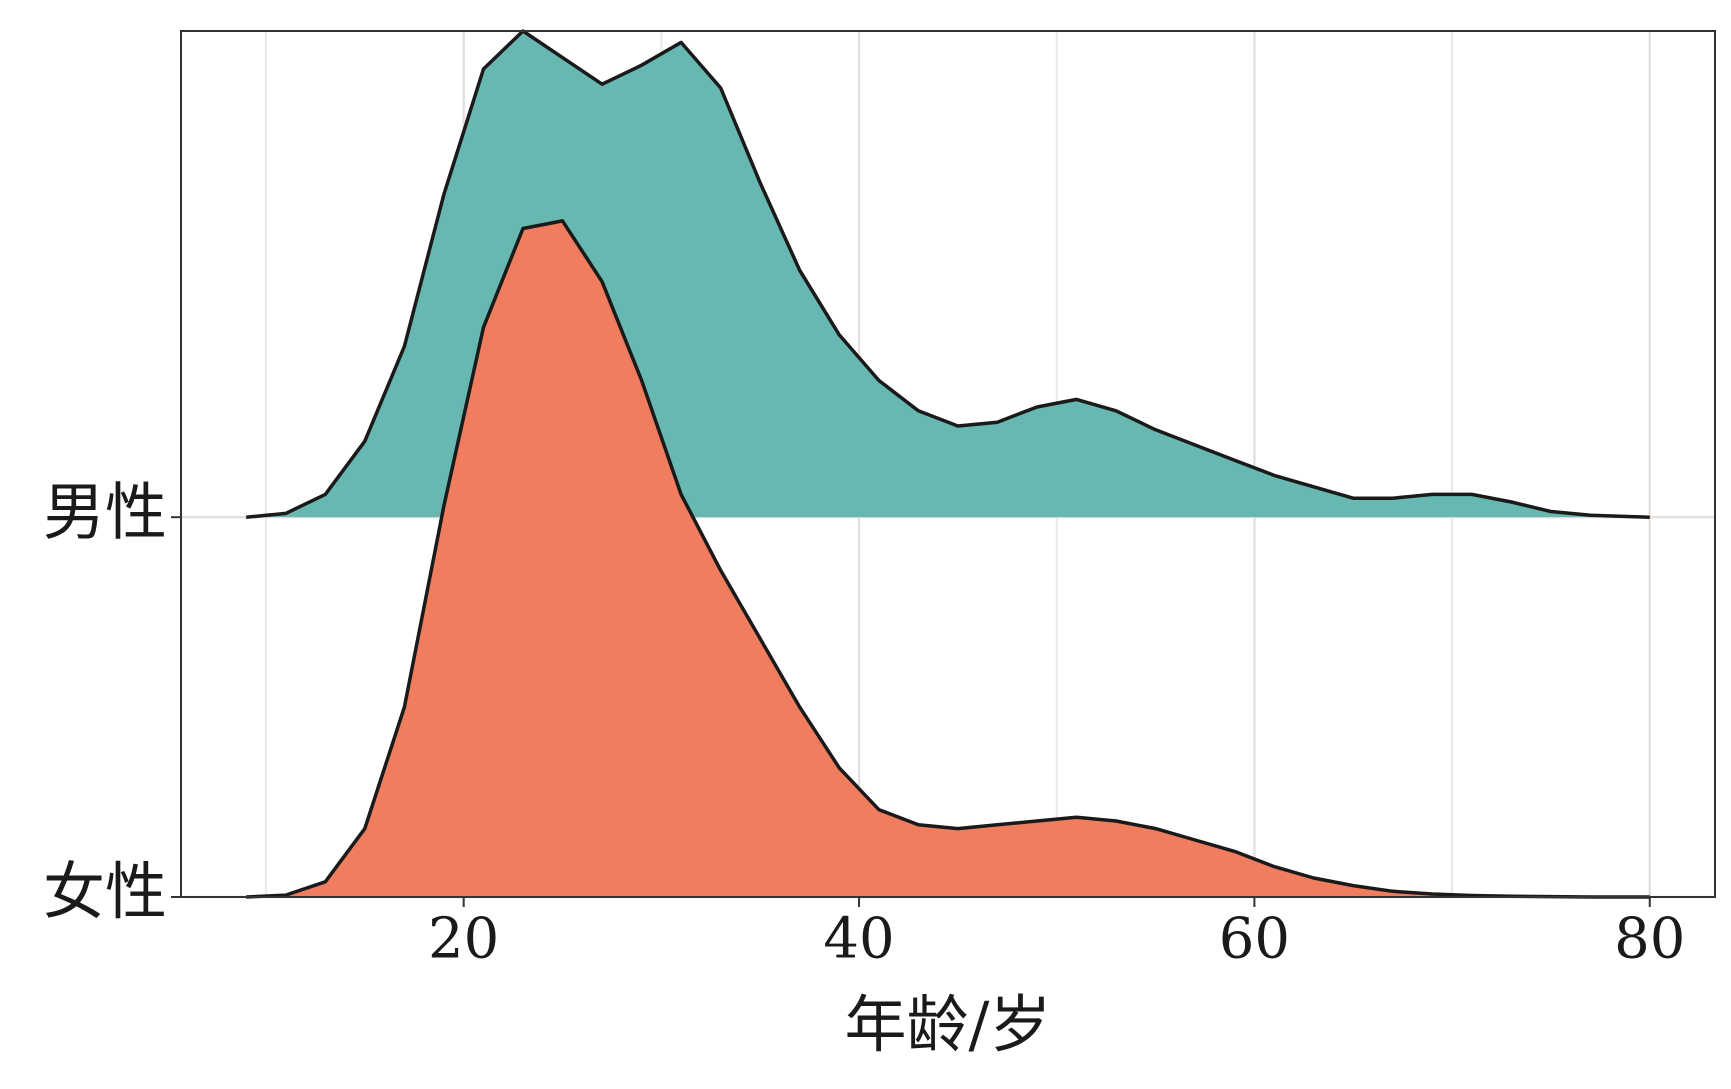  Describe the element at coordinates (948, 1024) in the screenshot. I see `x-axis-title: 年龄/岁` at that location.